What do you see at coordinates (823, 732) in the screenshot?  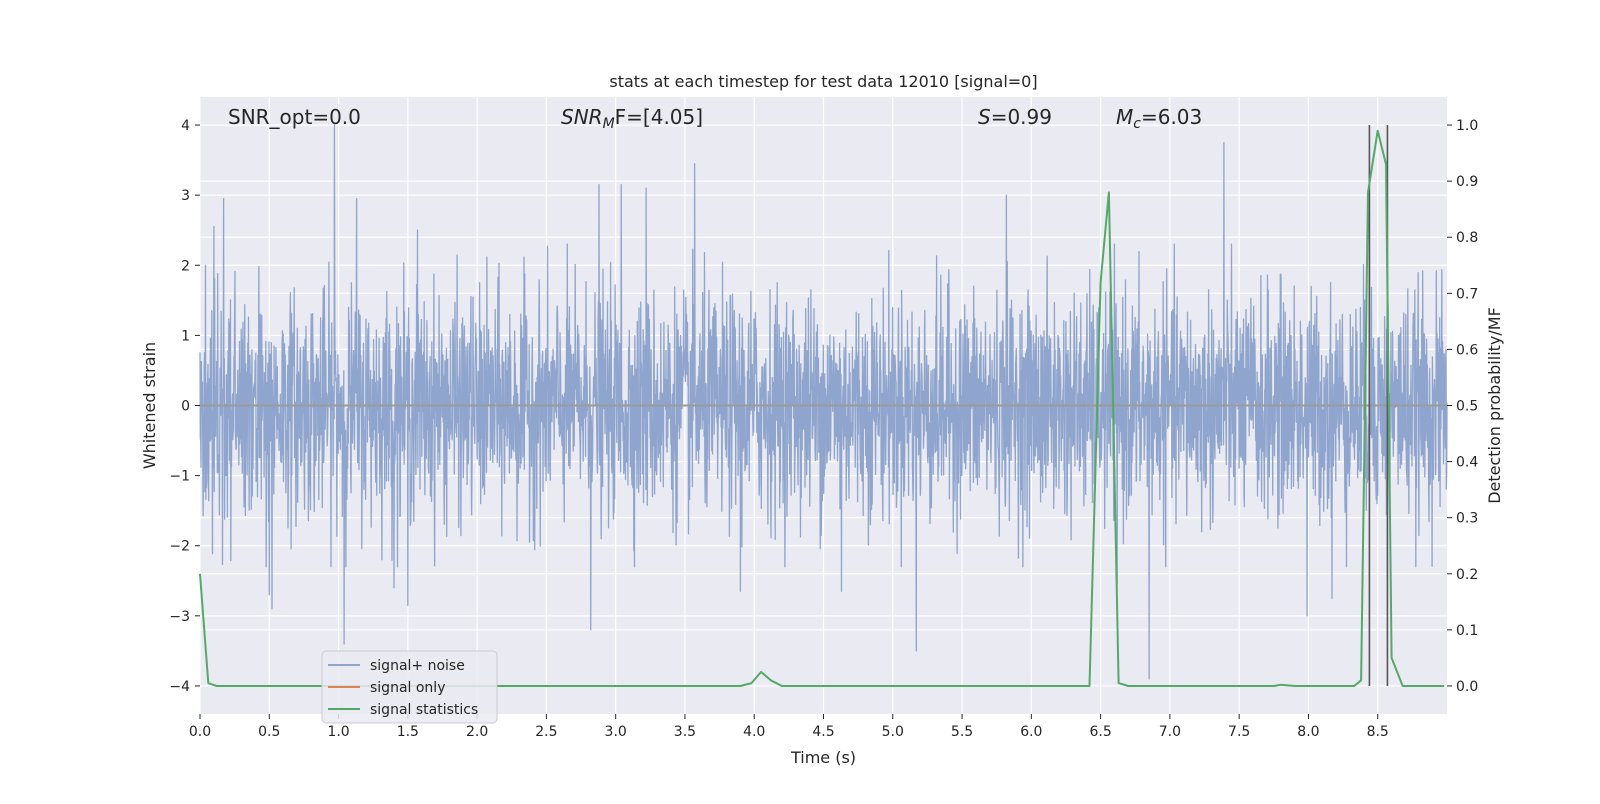 I see `x-tick-label: 4.5` at bounding box center [823, 732].